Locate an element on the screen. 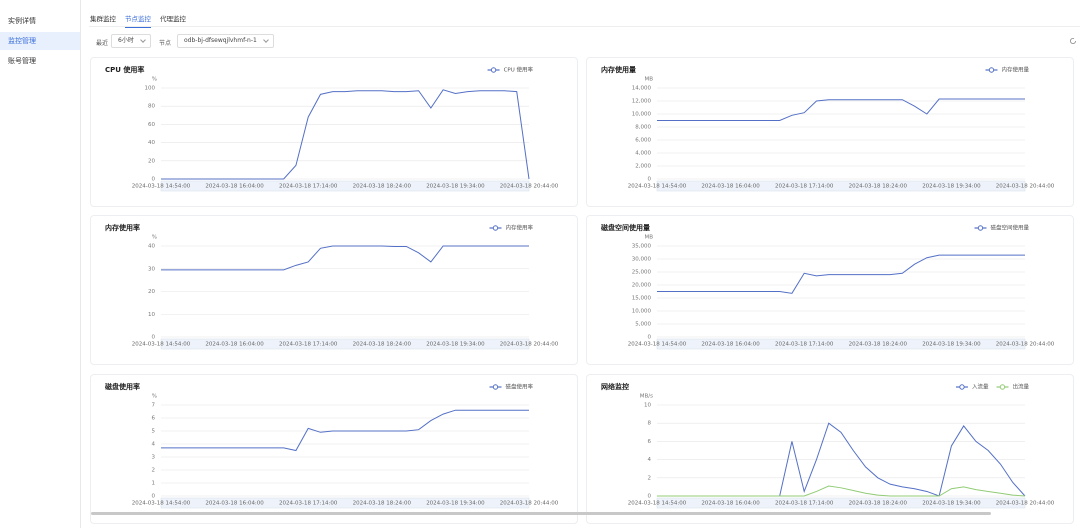  tab: 节点监控 is located at coordinates (138, 20).